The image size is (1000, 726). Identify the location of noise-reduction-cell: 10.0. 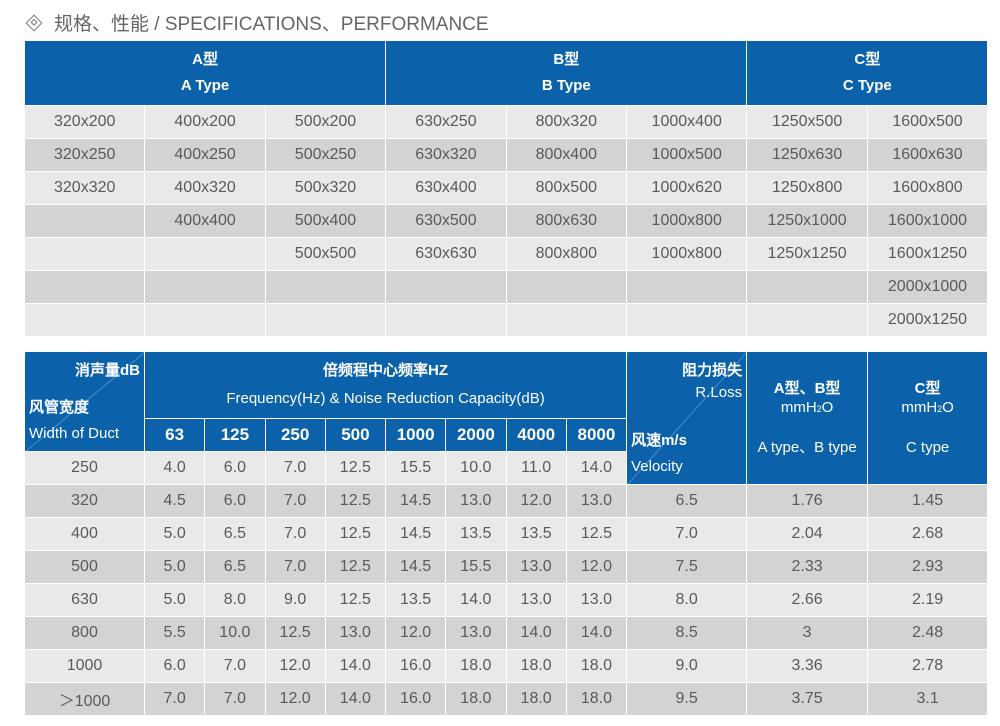
(235, 633).